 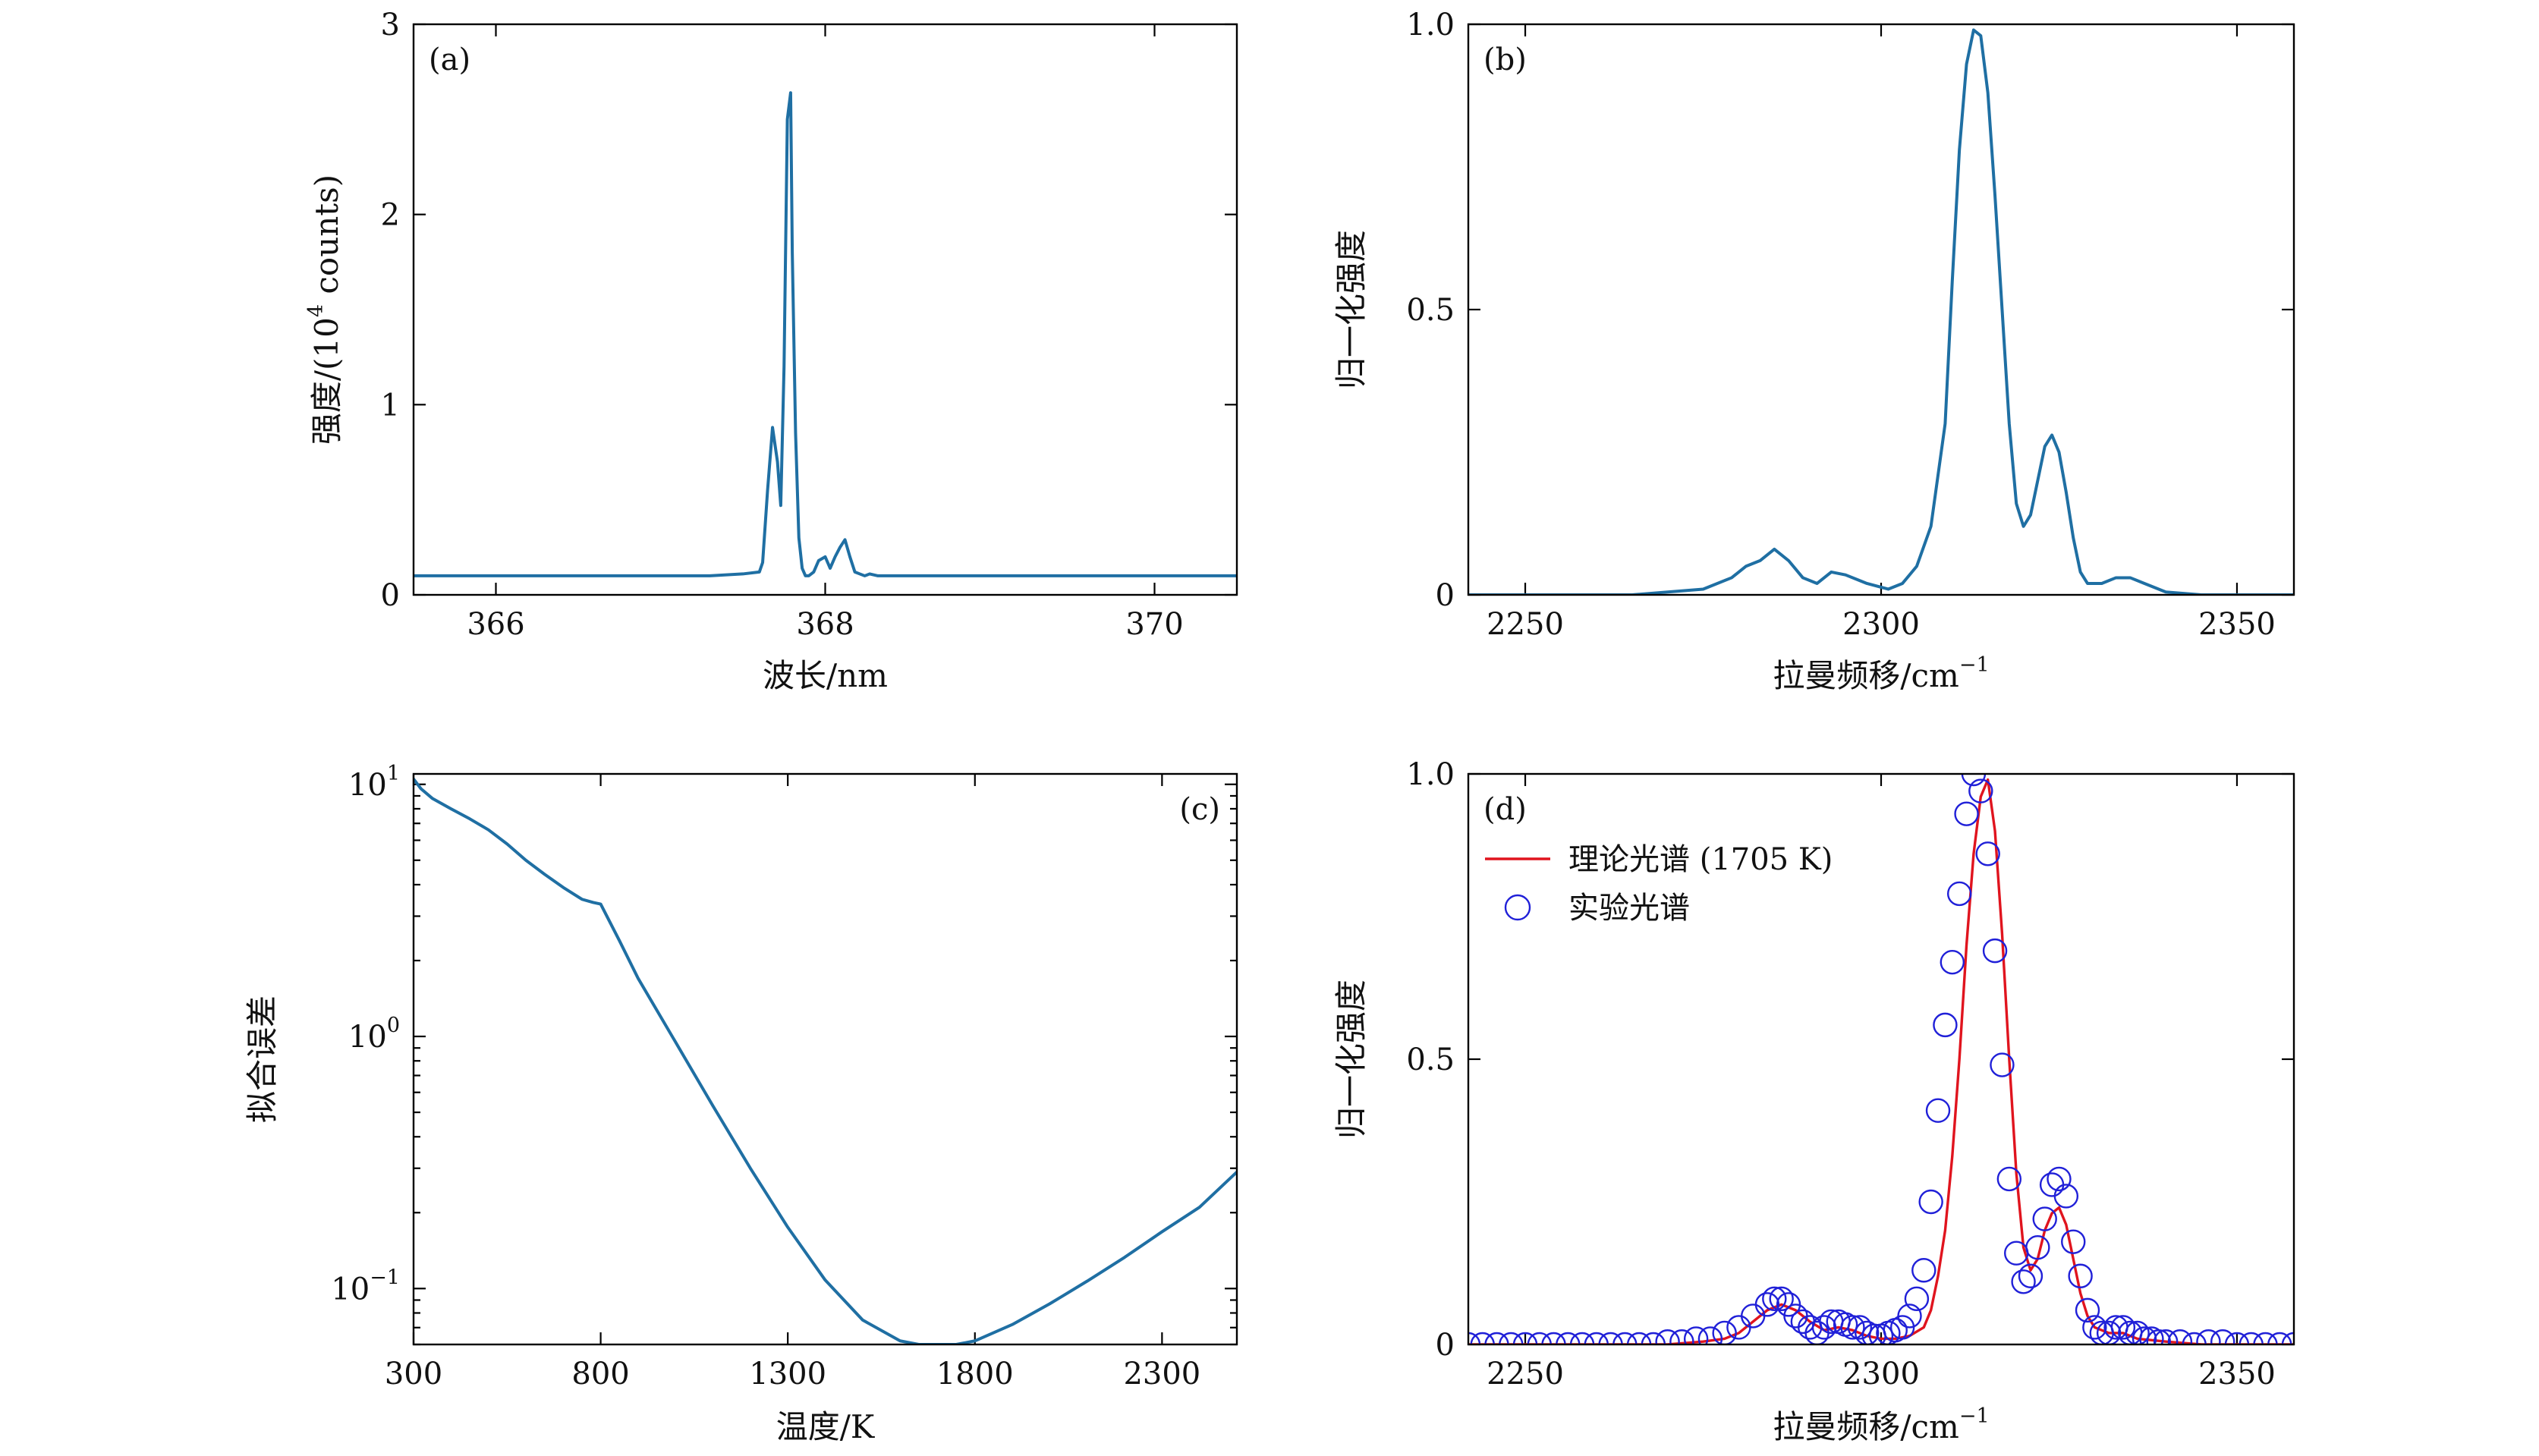 I want to click on y-axis-label-main: 强度/(10, so click(x=326, y=381).